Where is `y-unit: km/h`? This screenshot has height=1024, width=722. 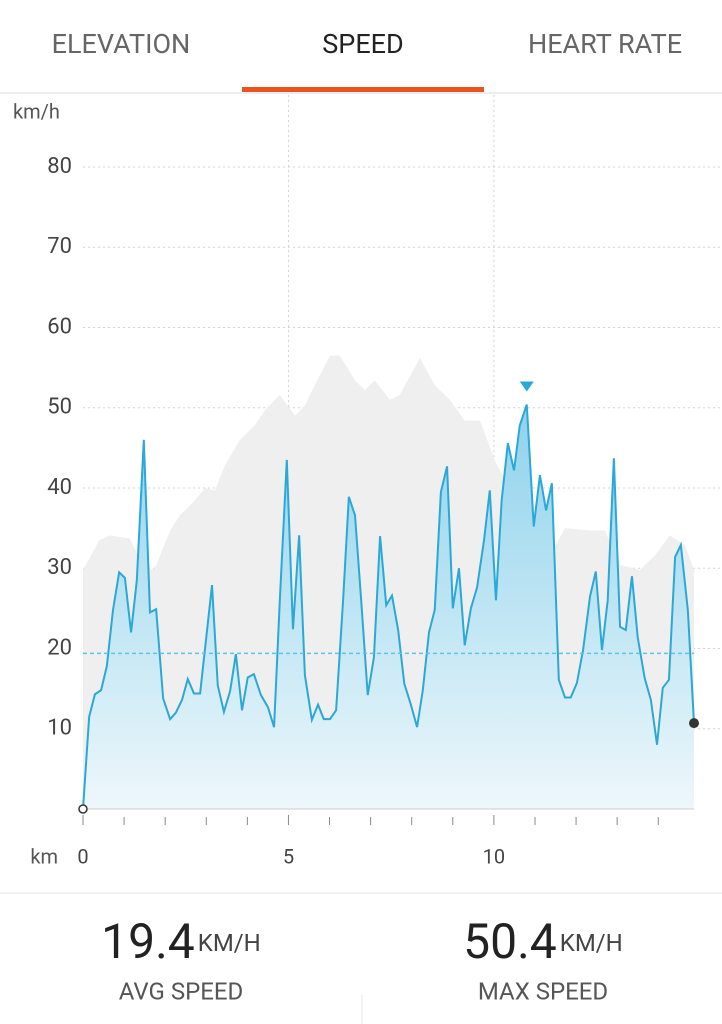 y-unit: km/h is located at coordinates (36, 111).